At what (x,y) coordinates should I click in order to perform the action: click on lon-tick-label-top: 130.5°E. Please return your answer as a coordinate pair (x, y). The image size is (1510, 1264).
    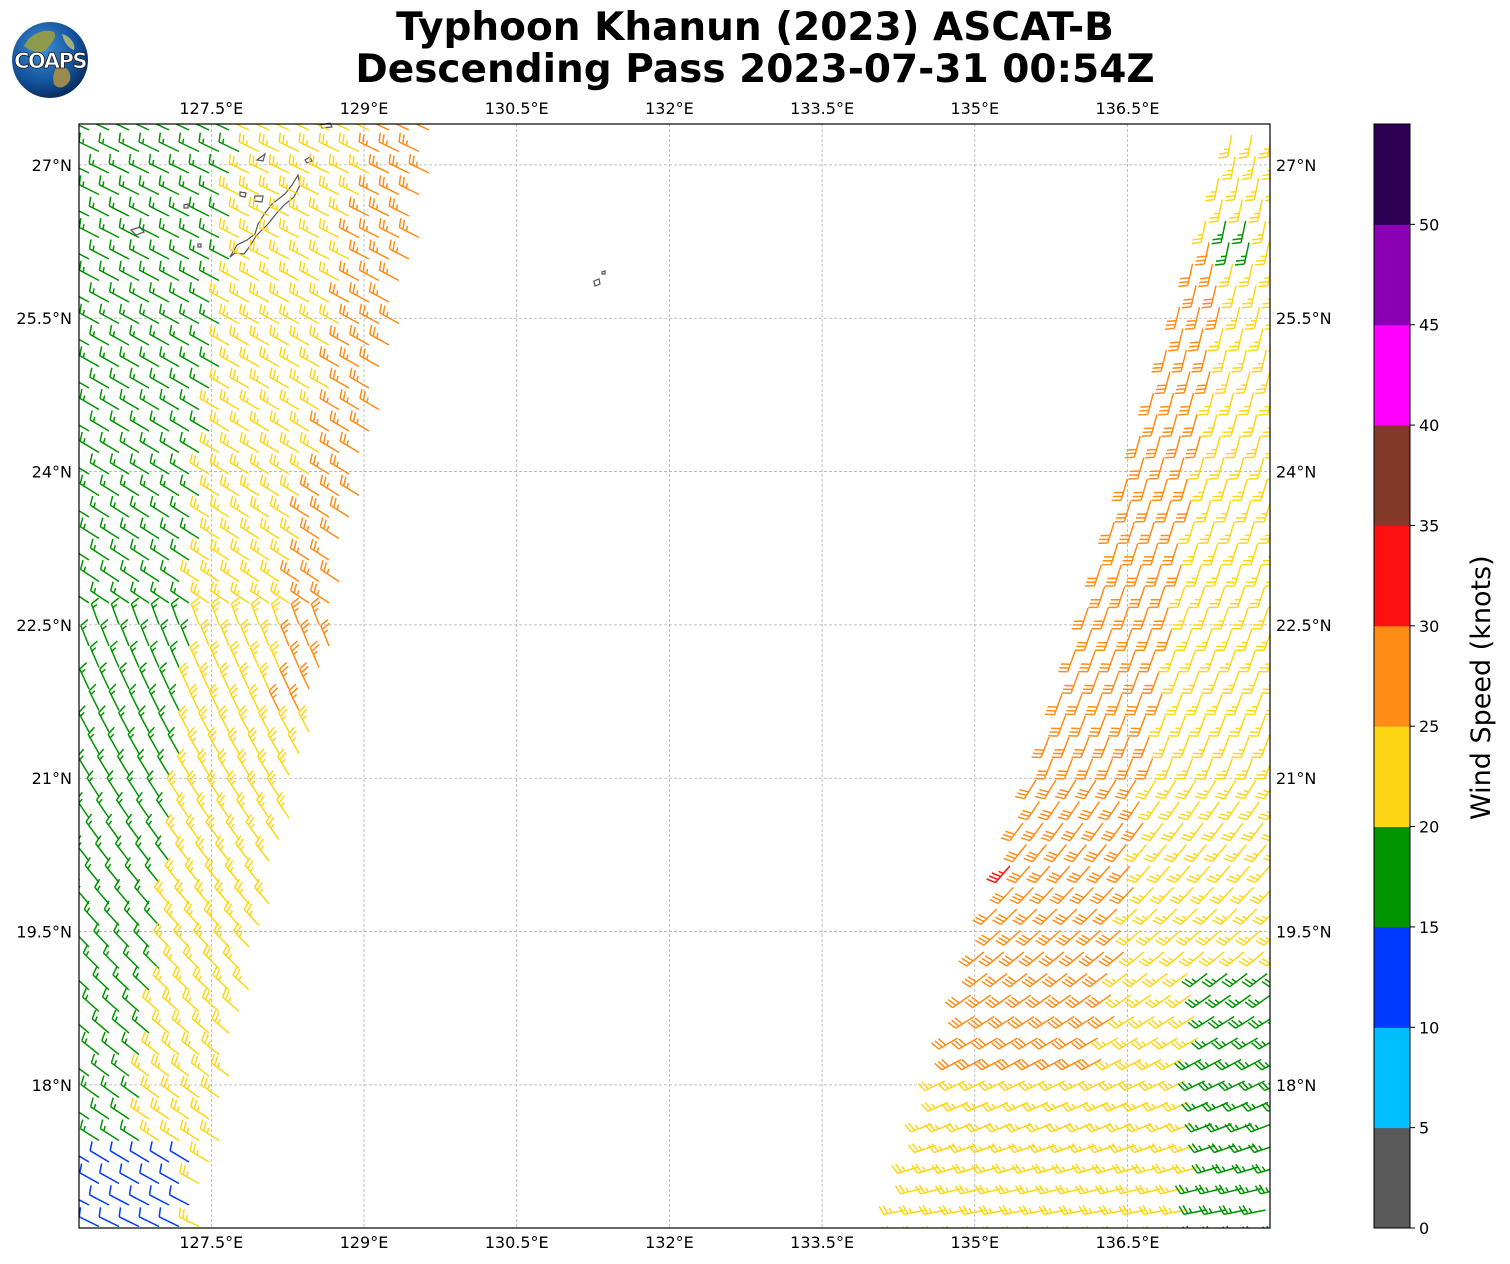
    Looking at the image, I should click on (517, 108).